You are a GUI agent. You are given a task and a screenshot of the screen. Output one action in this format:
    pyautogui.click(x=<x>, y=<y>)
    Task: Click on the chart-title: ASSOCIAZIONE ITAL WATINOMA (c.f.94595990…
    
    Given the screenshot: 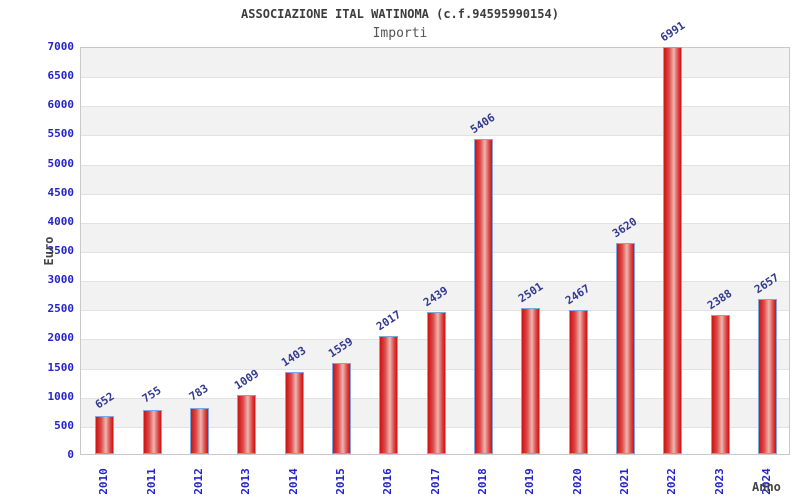 What is the action you would take?
    pyautogui.click(x=400, y=14)
    